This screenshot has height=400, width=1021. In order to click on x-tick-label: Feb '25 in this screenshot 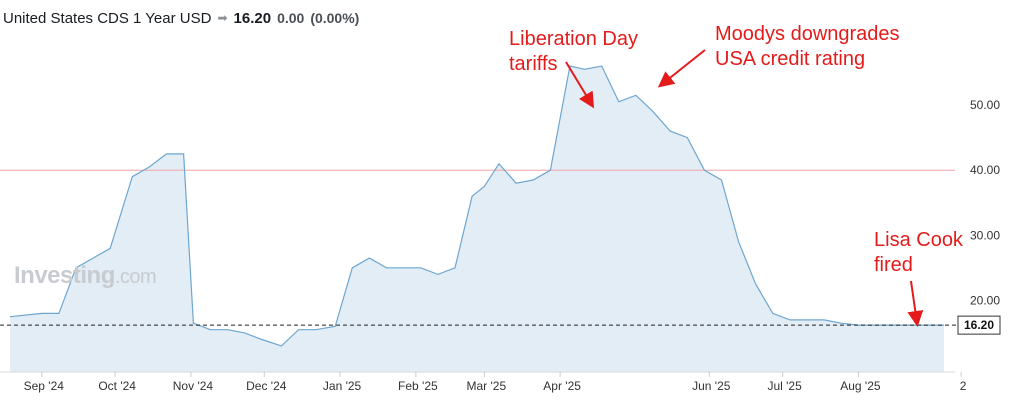, I will do `click(418, 386)`.